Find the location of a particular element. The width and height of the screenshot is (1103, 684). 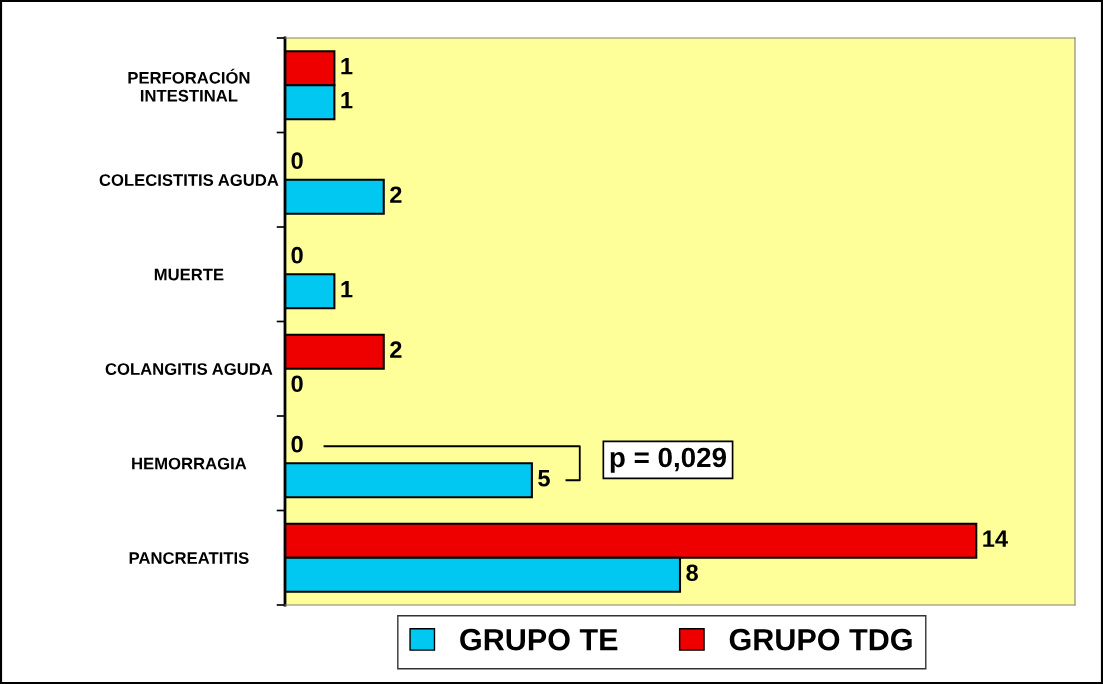

y-tick-label: PERFORACIÓN INTESTINAL is located at coordinates (189, 85).